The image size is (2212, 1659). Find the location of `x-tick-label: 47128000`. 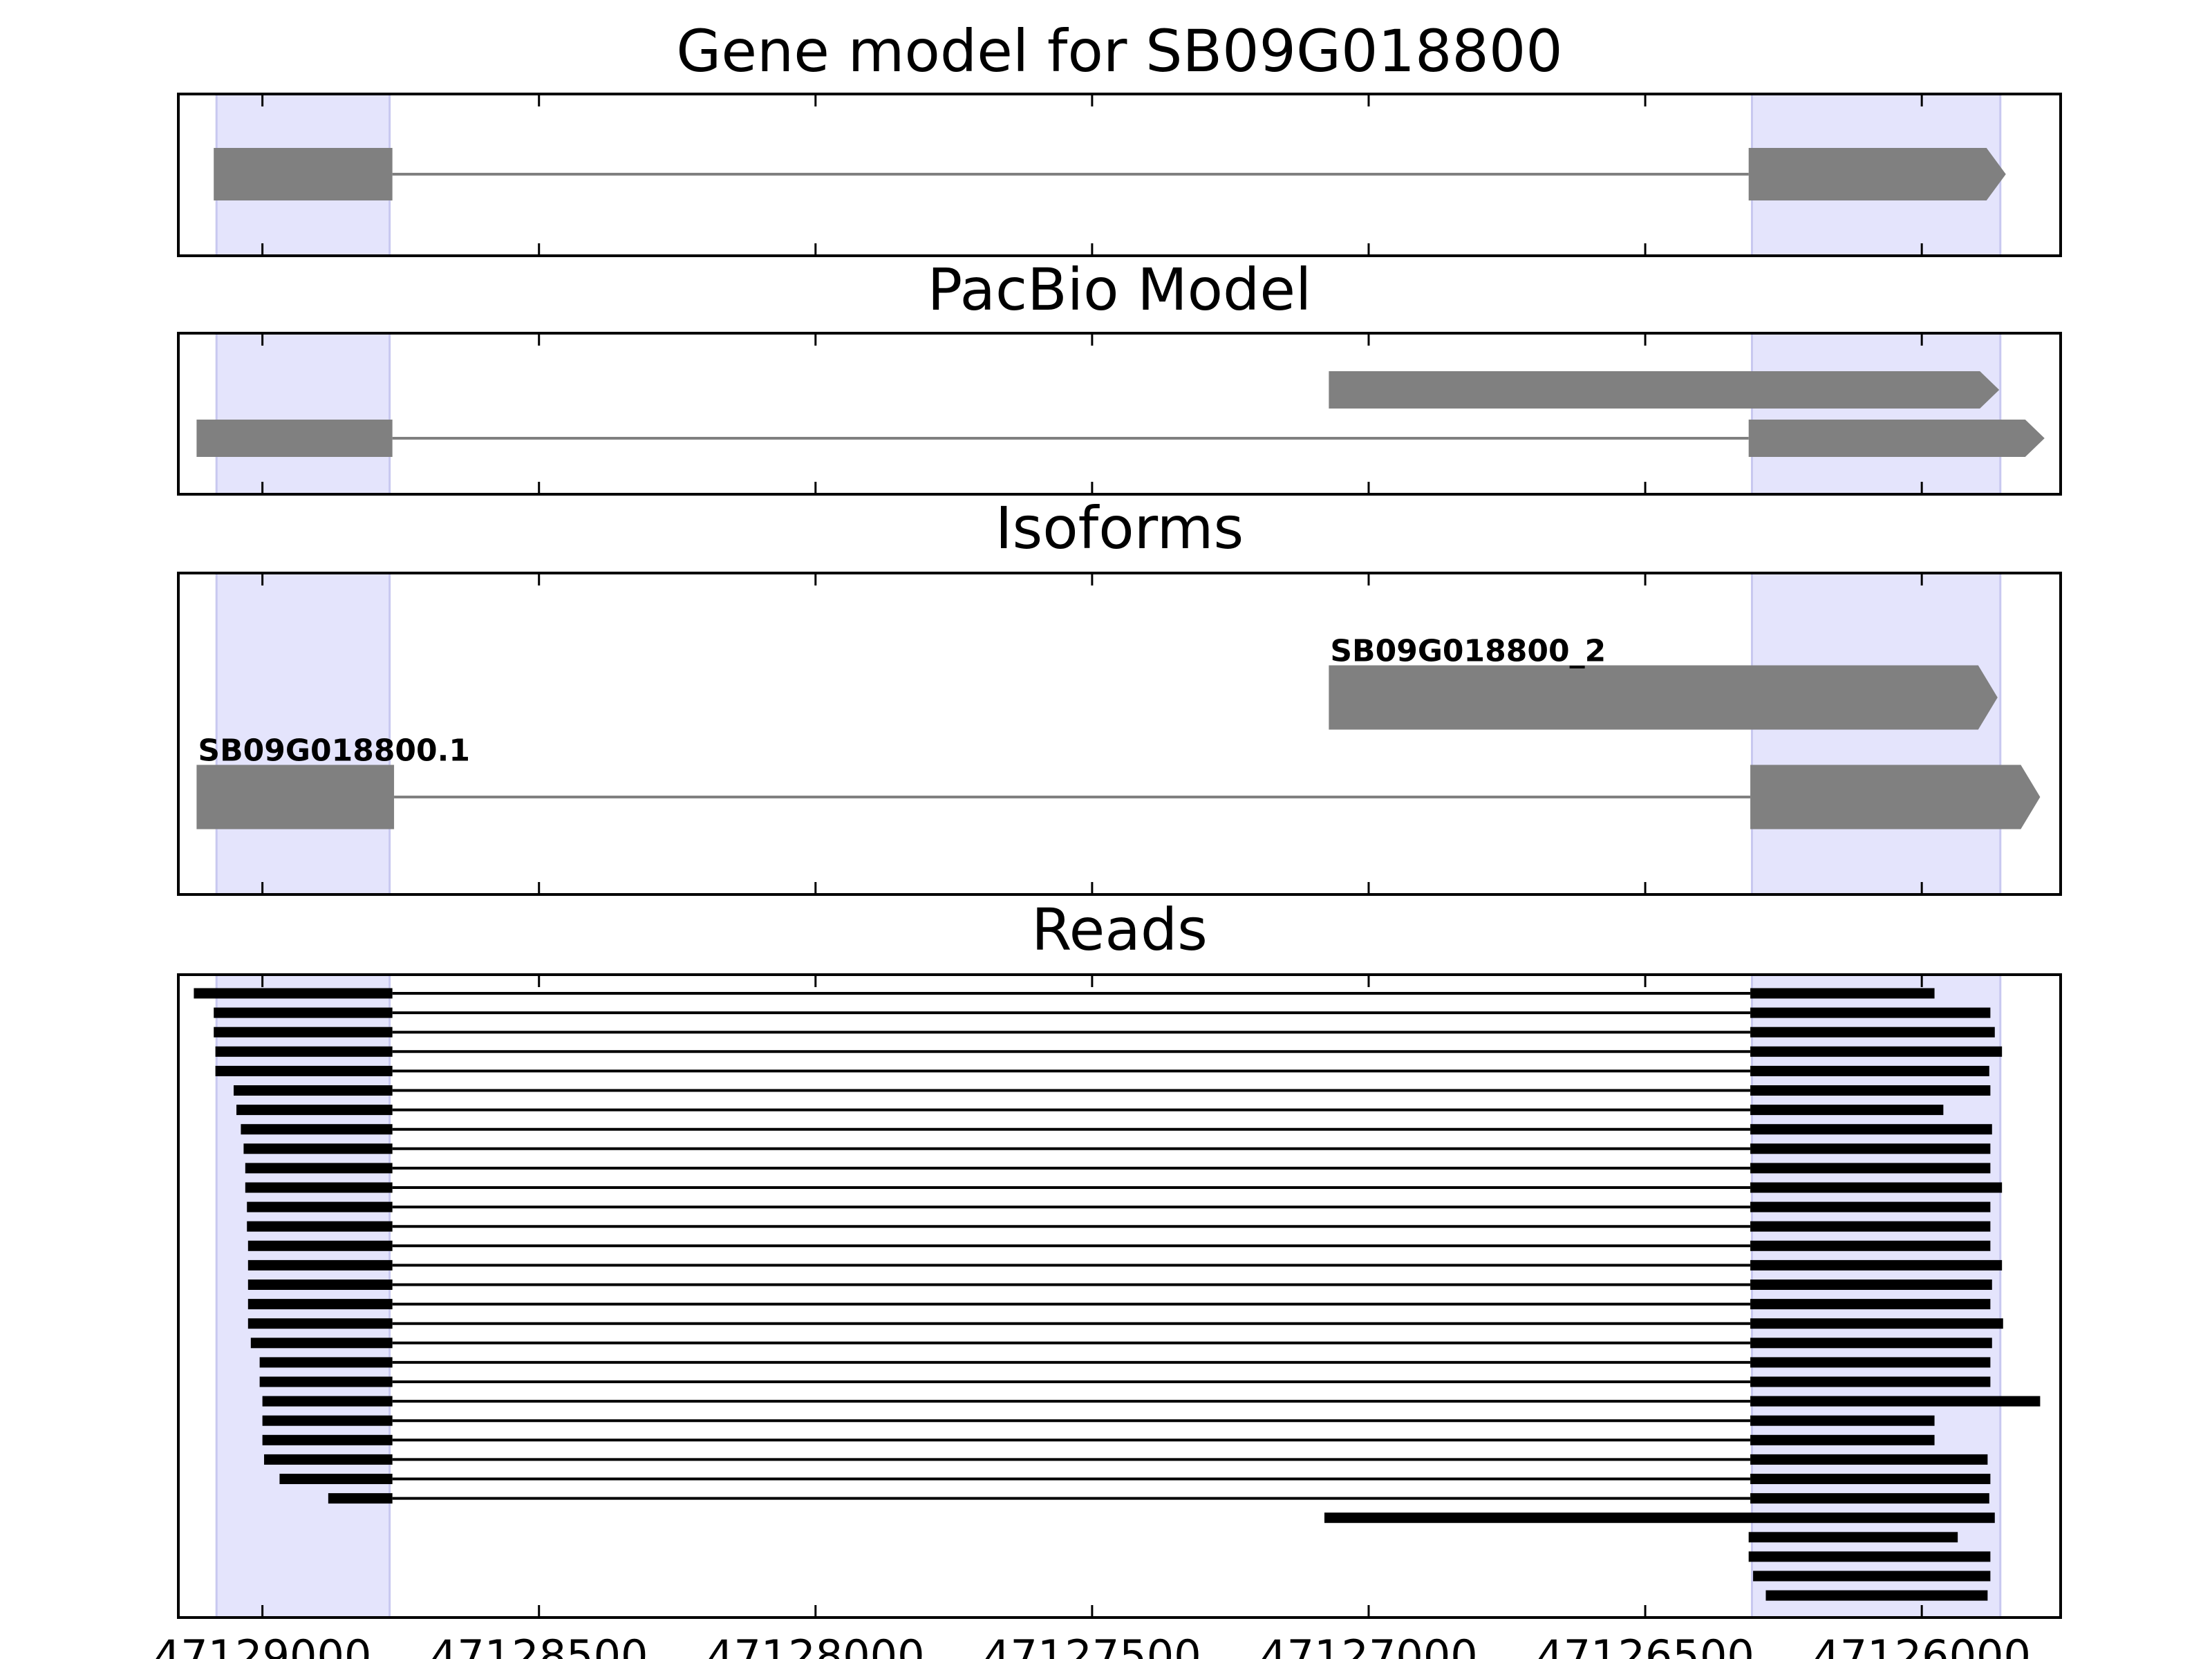

x-tick-label: 47128000 is located at coordinates (815, 1645).